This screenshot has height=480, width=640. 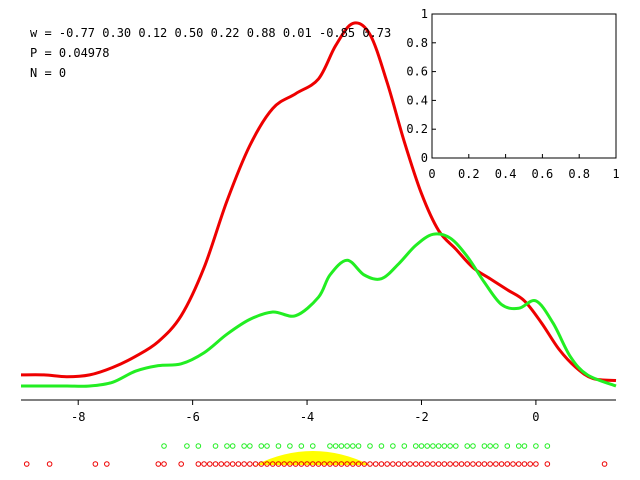 I want to click on inset-y-tick-label: 0.4, so click(x=417, y=100).